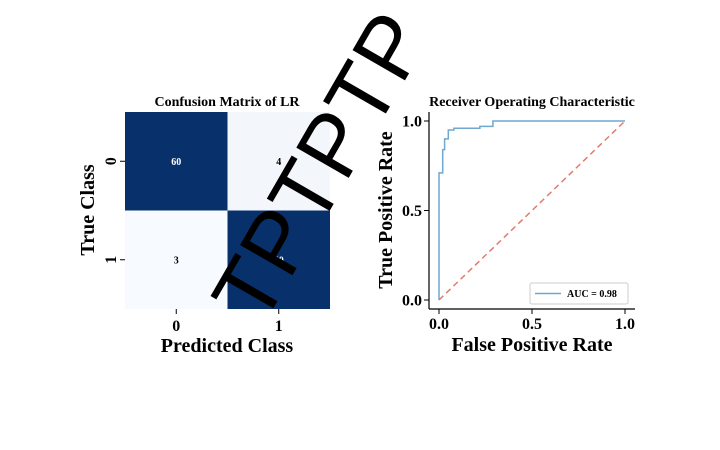  Describe the element at coordinates (176, 326) in the screenshot. I see `x-tick-label: 0` at that location.